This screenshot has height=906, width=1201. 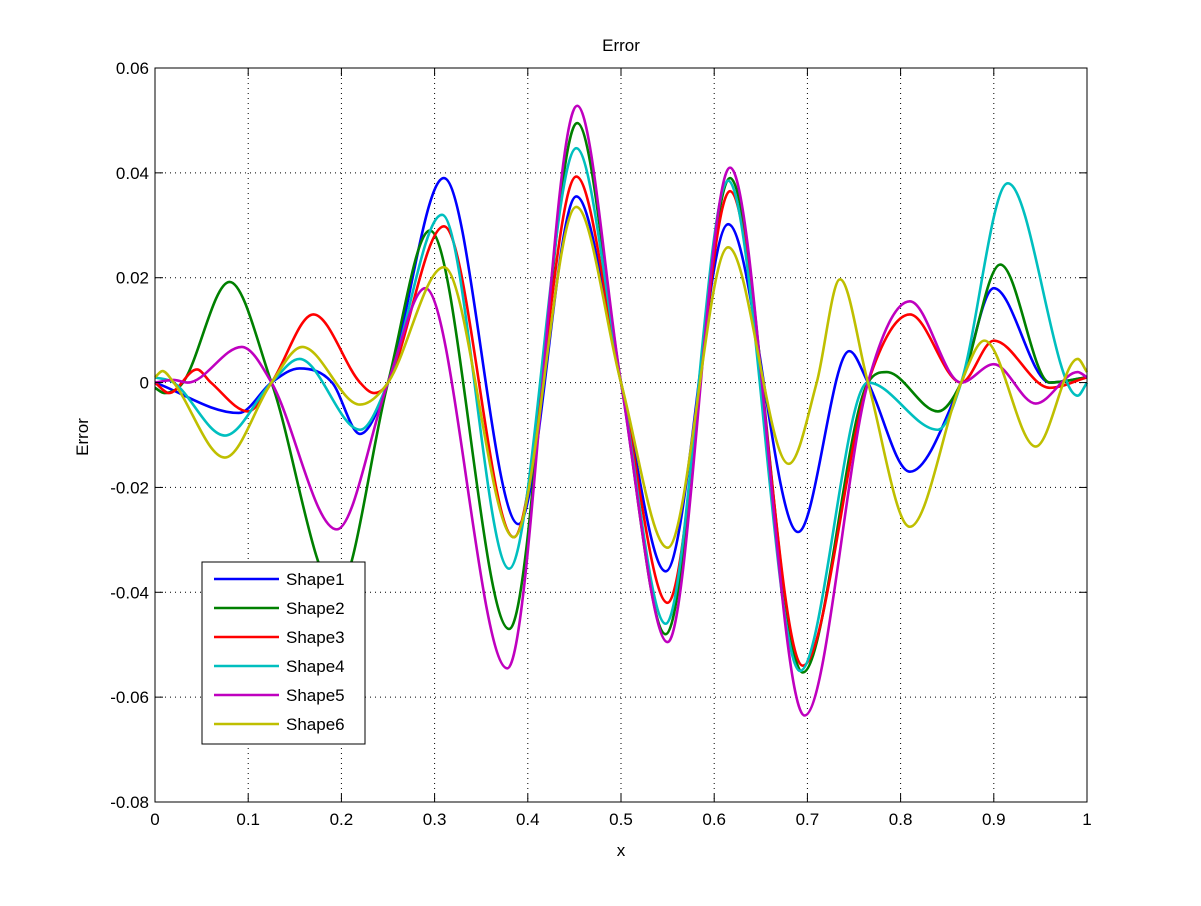 What do you see at coordinates (248, 819) in the screenshot?
I see `x-tick-label: 0.1` at bounding box center [248, 819].